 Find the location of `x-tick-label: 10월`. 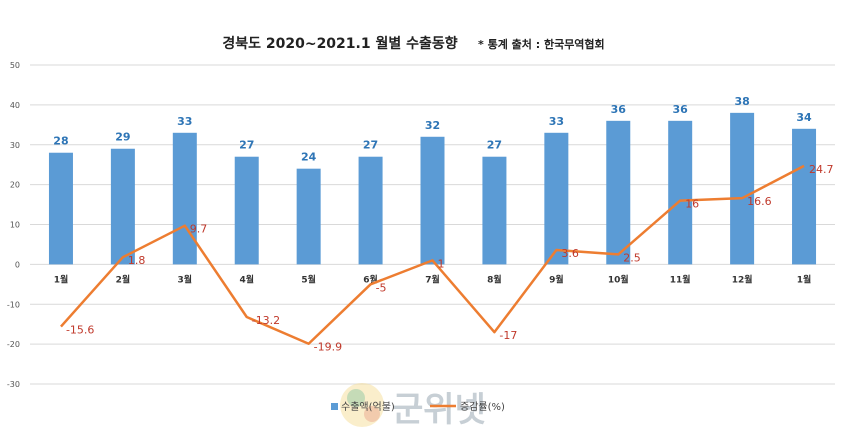

x-tick-label: 10월 is located at coordinates (618, 279).